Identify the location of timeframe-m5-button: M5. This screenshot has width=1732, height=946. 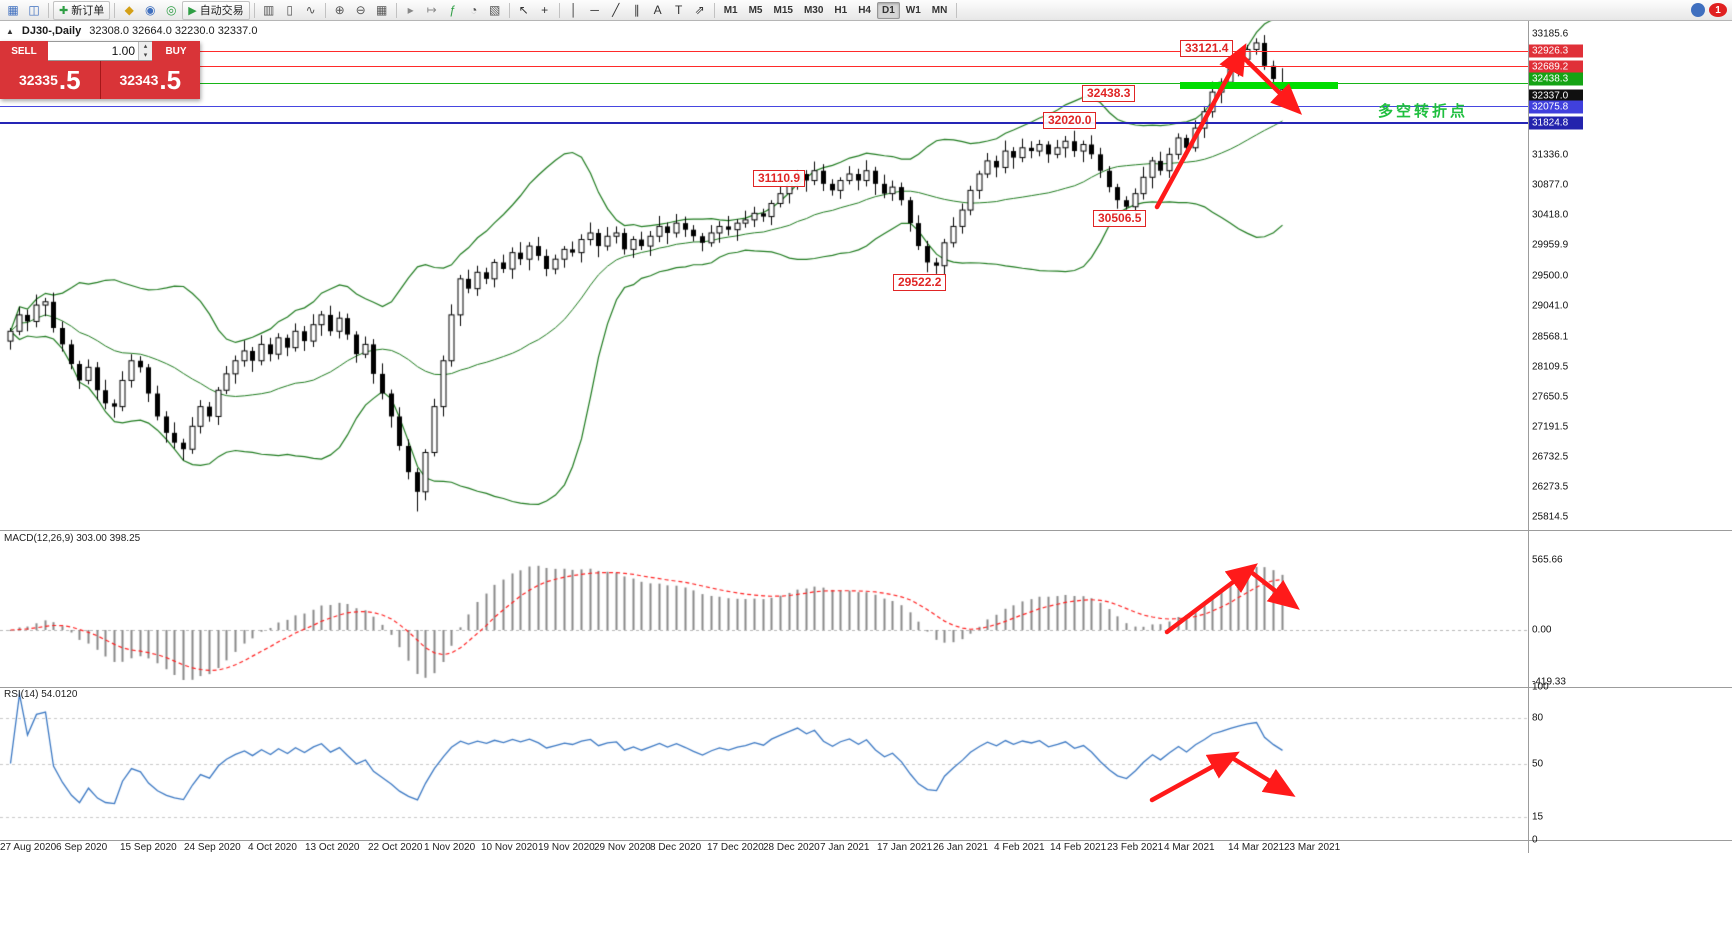
(755, 10).